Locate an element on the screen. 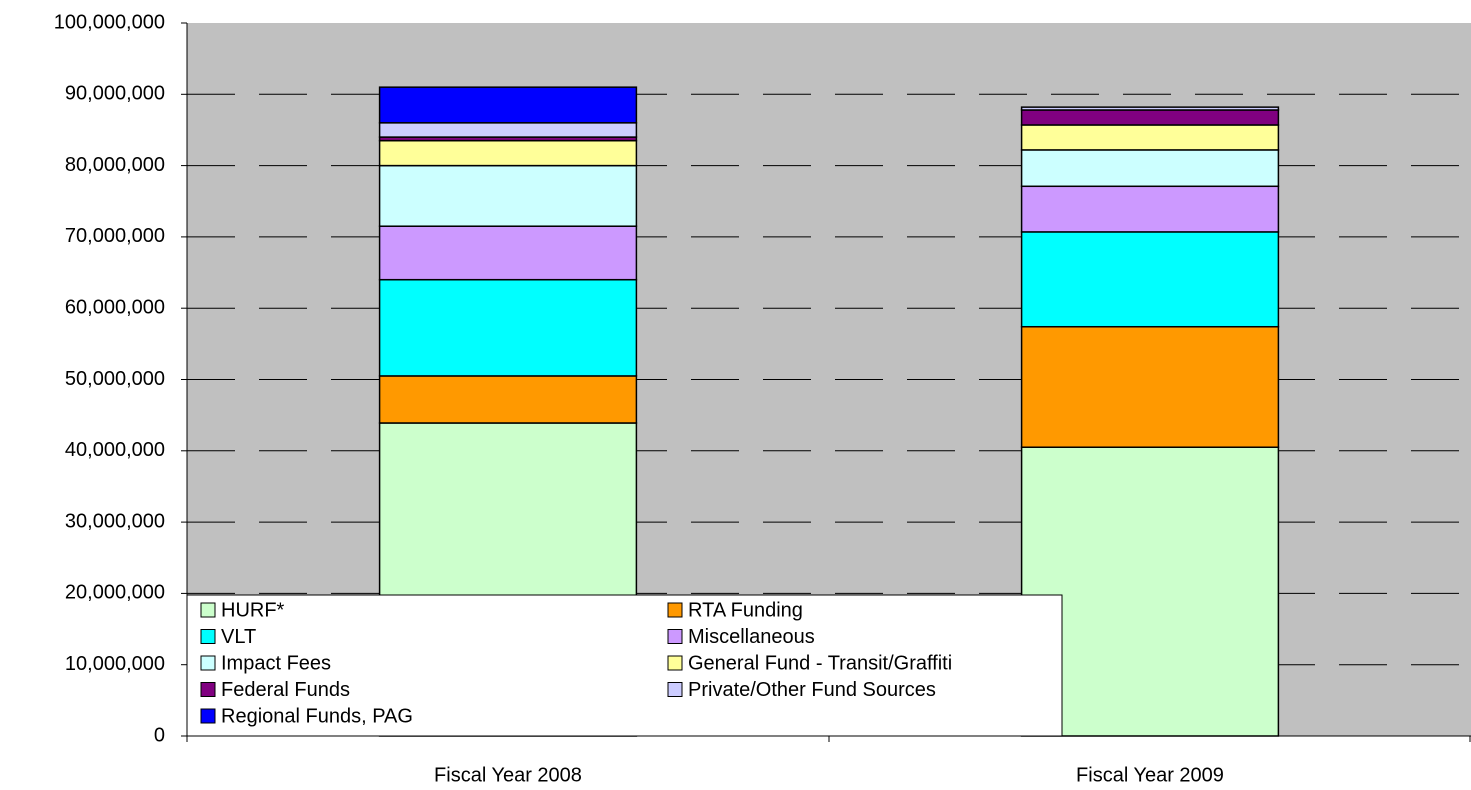 The width and height of the screenshot is (1471, 790). legend-label: RTA Funding is located at coordinates (745, 610).